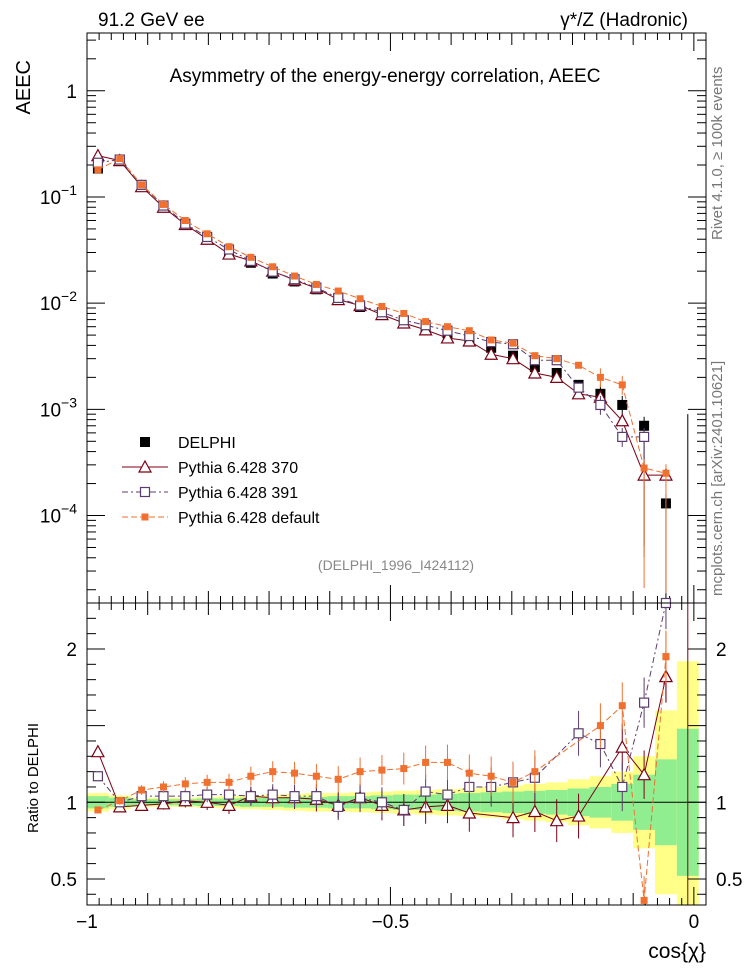  What do you see at coordinates (387, 922) in the screenshot?
I see `x-tick-labels: −1 −0.5 0` at bounding box center [387, 922].